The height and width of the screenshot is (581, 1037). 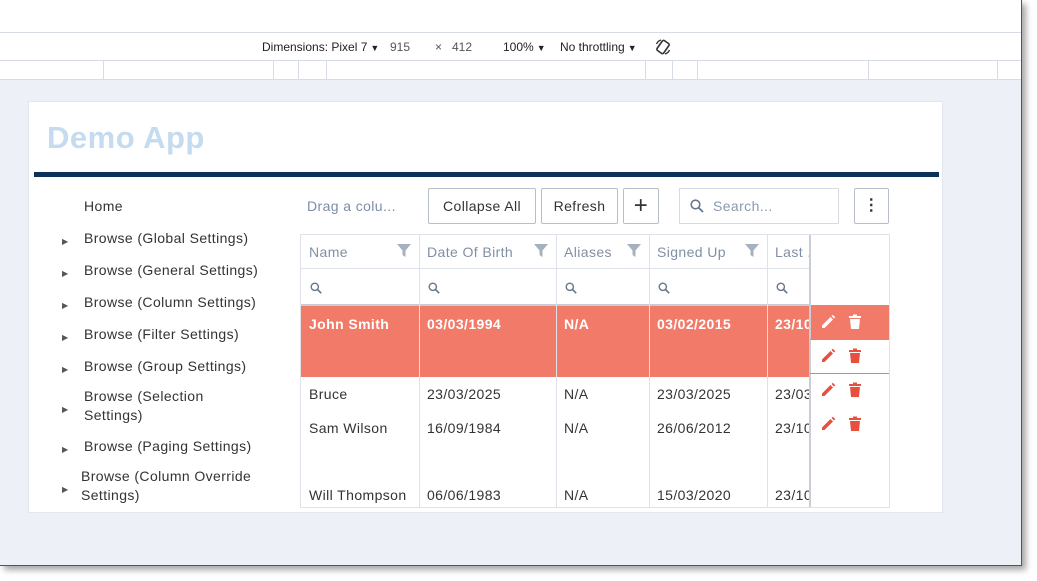 I want to click on cell-name: John Smith, so click(x=349, y=324).